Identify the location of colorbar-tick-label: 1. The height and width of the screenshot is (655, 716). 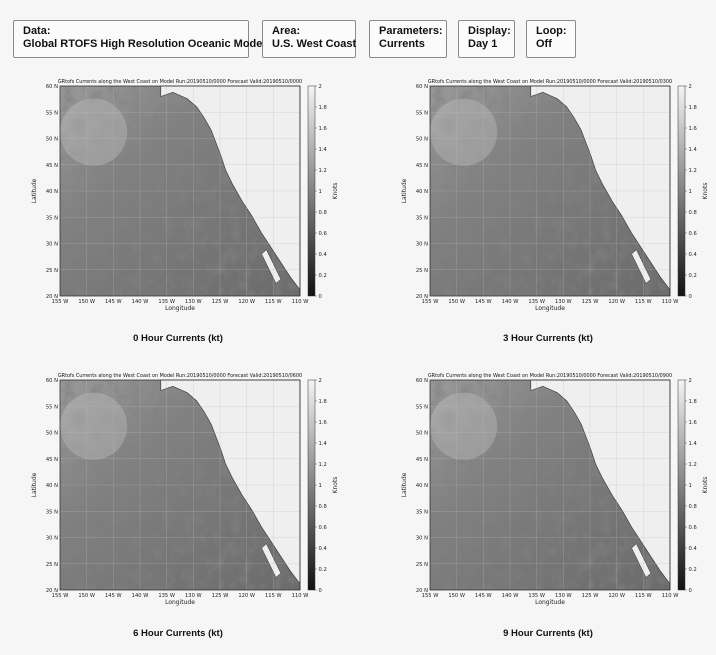
(690, 192).